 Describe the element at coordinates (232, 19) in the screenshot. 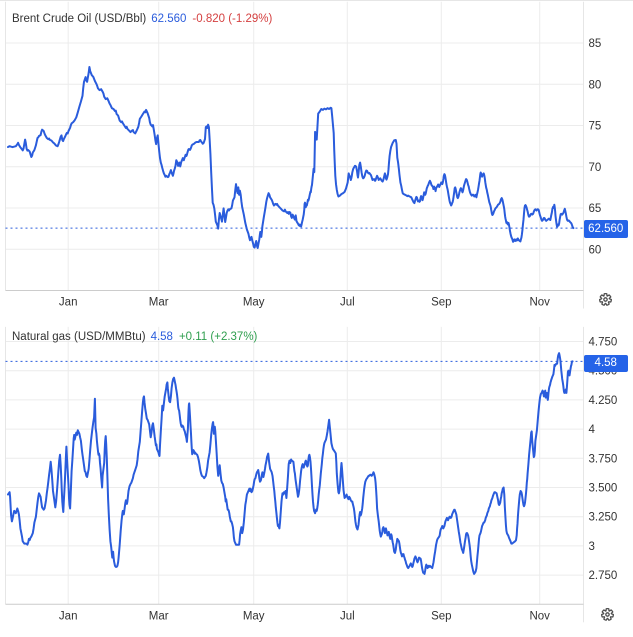

I see `brent-change: -0.820 (-1.29%)` at that location.